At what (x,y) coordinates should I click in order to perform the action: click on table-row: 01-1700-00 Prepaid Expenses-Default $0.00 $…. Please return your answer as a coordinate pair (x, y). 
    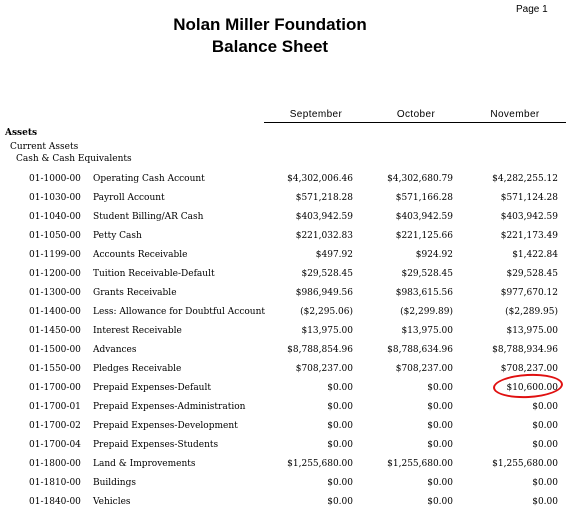
    Looking at the image, I should click on (283, 390).